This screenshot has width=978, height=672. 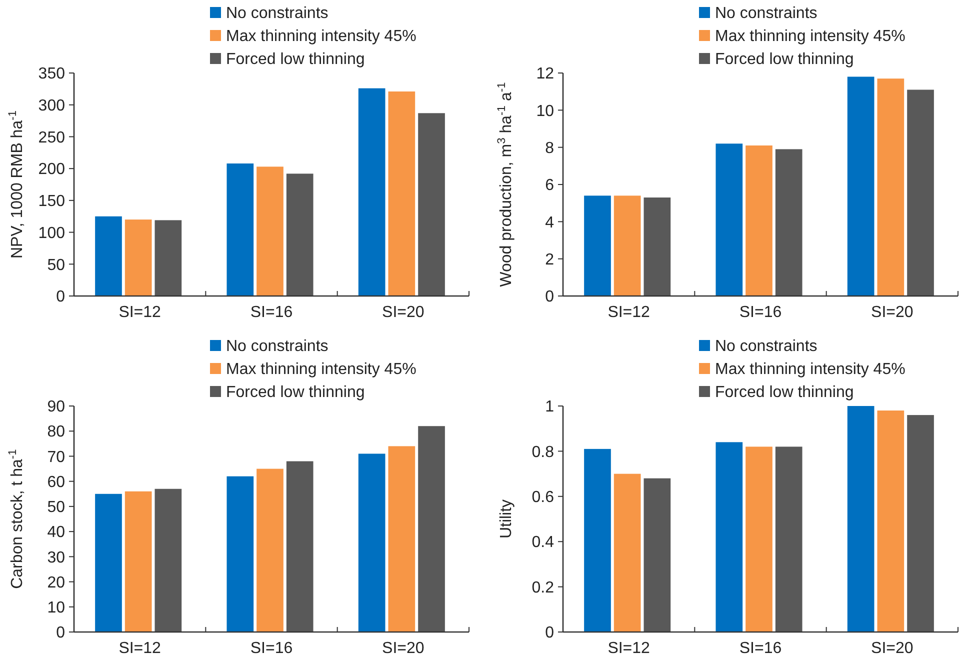 What do you see at coordinates (549, 407) in the screenshot?
I see `y-tick-label: 1` at bounding box center [549, 407].